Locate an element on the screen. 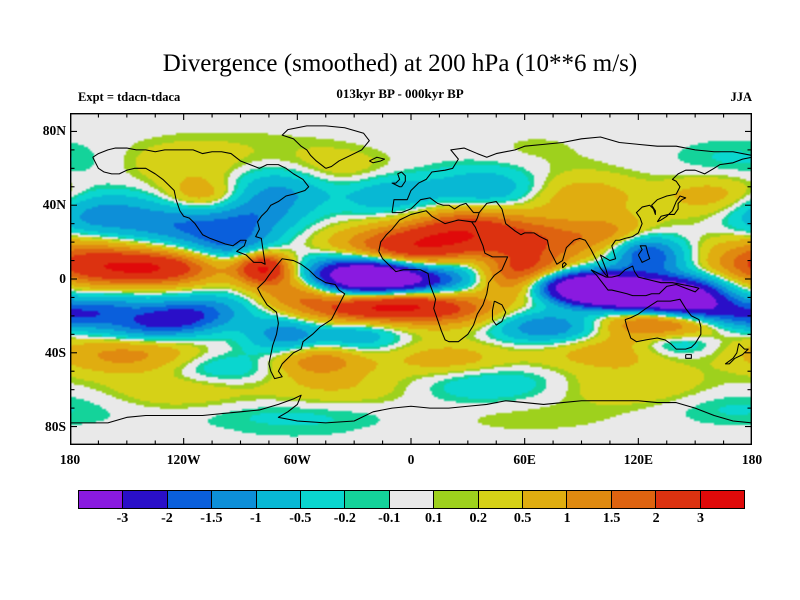 This screenshot has width=800, height=600. y-tick-label: 80N is located at coordinates (54, 131).